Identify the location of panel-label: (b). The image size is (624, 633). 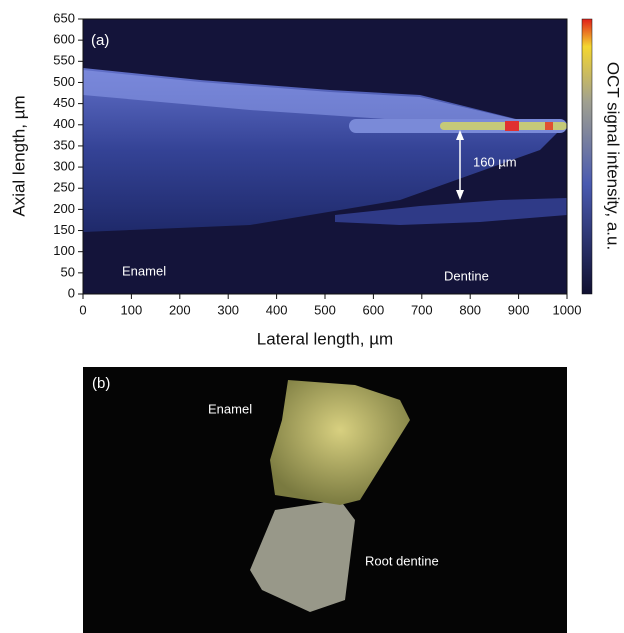
(101, 383).